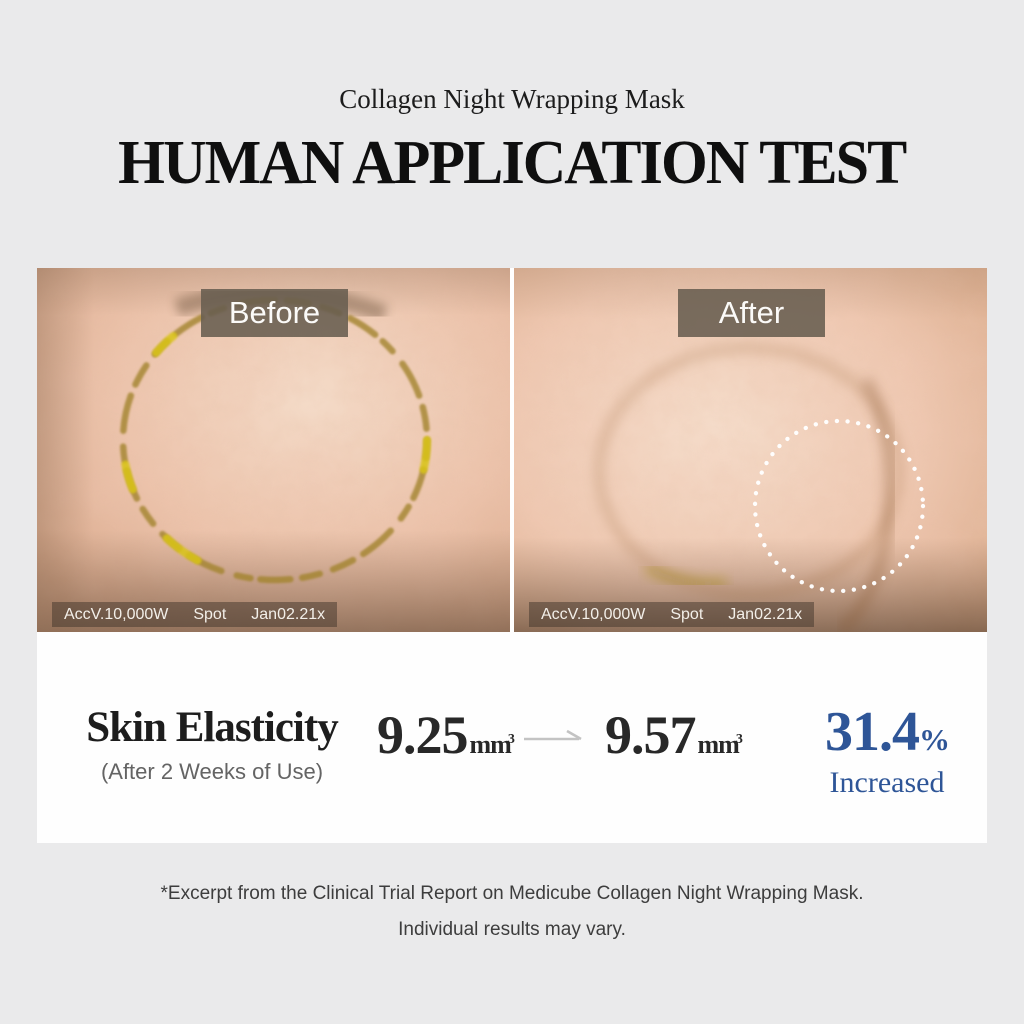  Describe the element at coordinates (212, 771) in the screenshot. I see `metric-condition: (After 2 Weeks of Use)` at that location.